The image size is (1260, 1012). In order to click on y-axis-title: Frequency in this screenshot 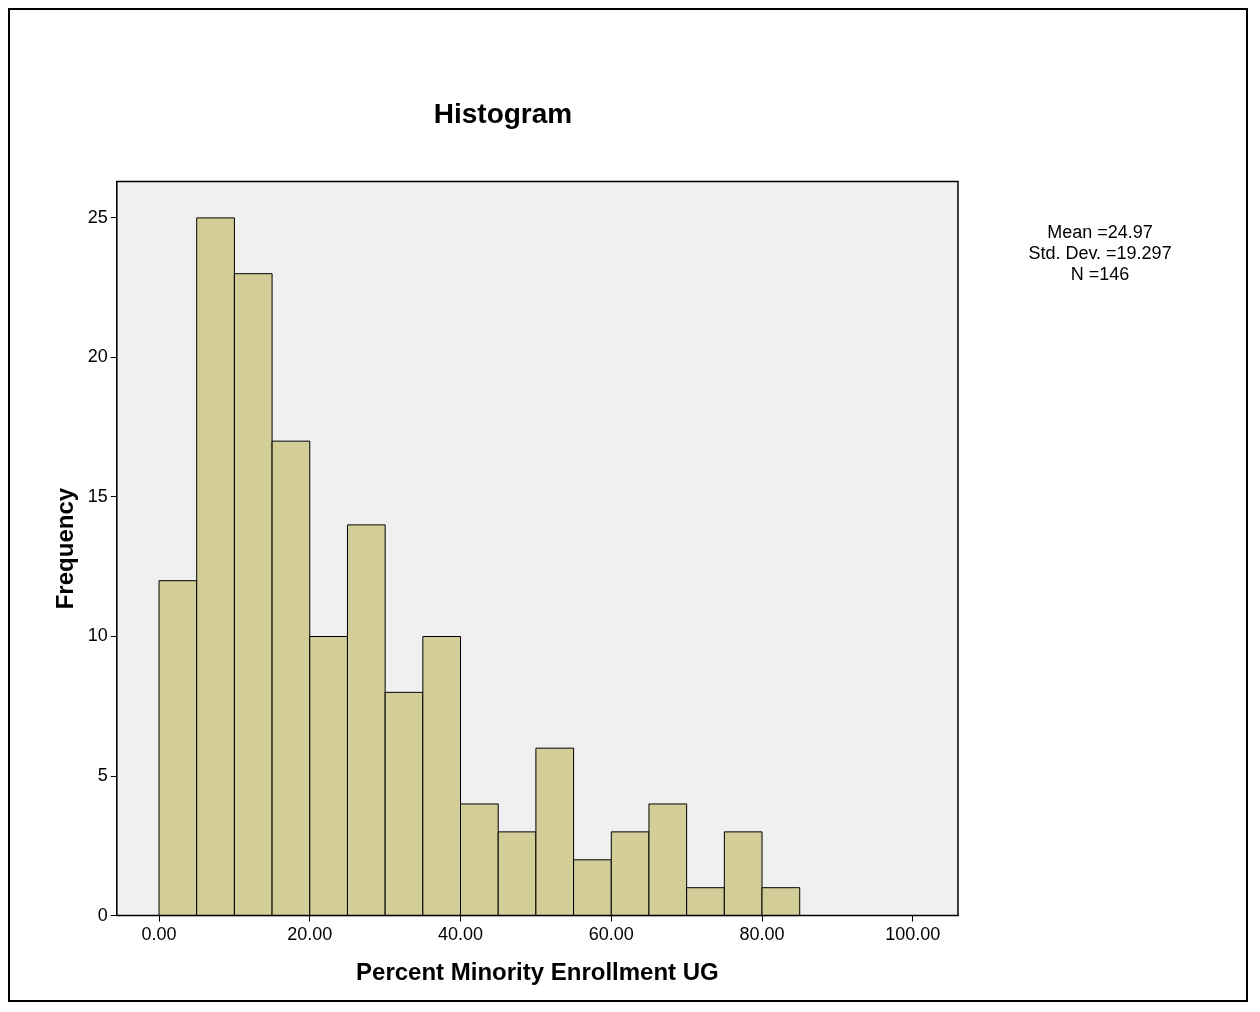, I will do `click(65, 548)`.